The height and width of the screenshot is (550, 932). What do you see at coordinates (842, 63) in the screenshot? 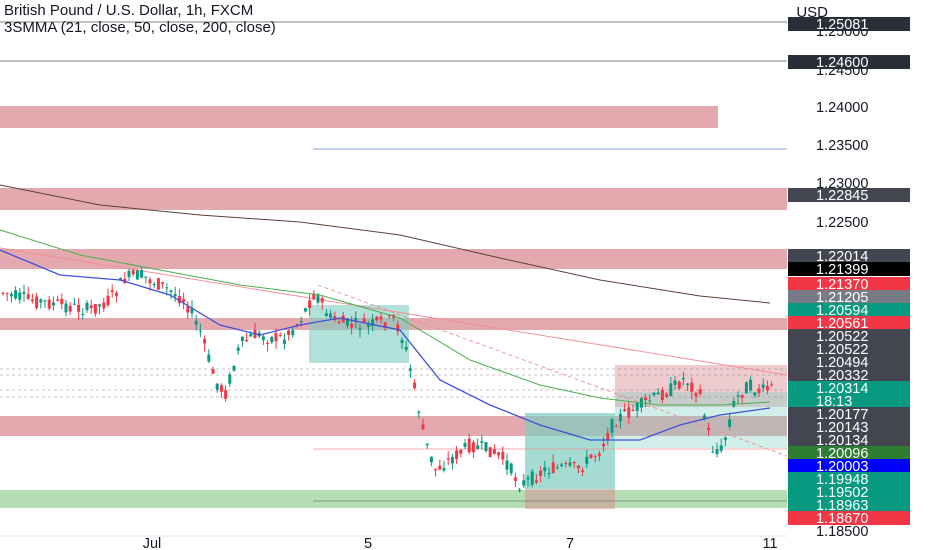
I see `price-tag-label: 1.24600` at bounding box center [842, 63].